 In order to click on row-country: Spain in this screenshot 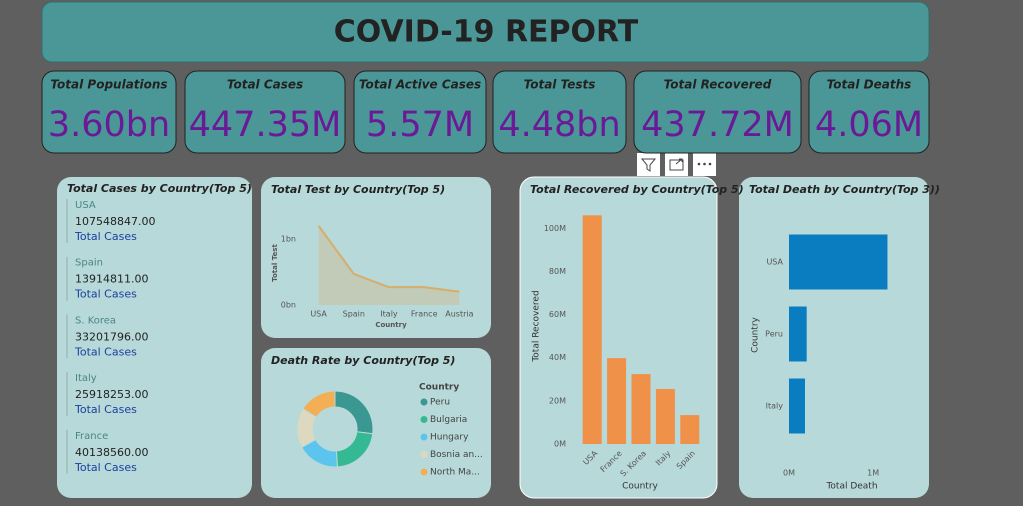, I will do `click(89, 263)`.